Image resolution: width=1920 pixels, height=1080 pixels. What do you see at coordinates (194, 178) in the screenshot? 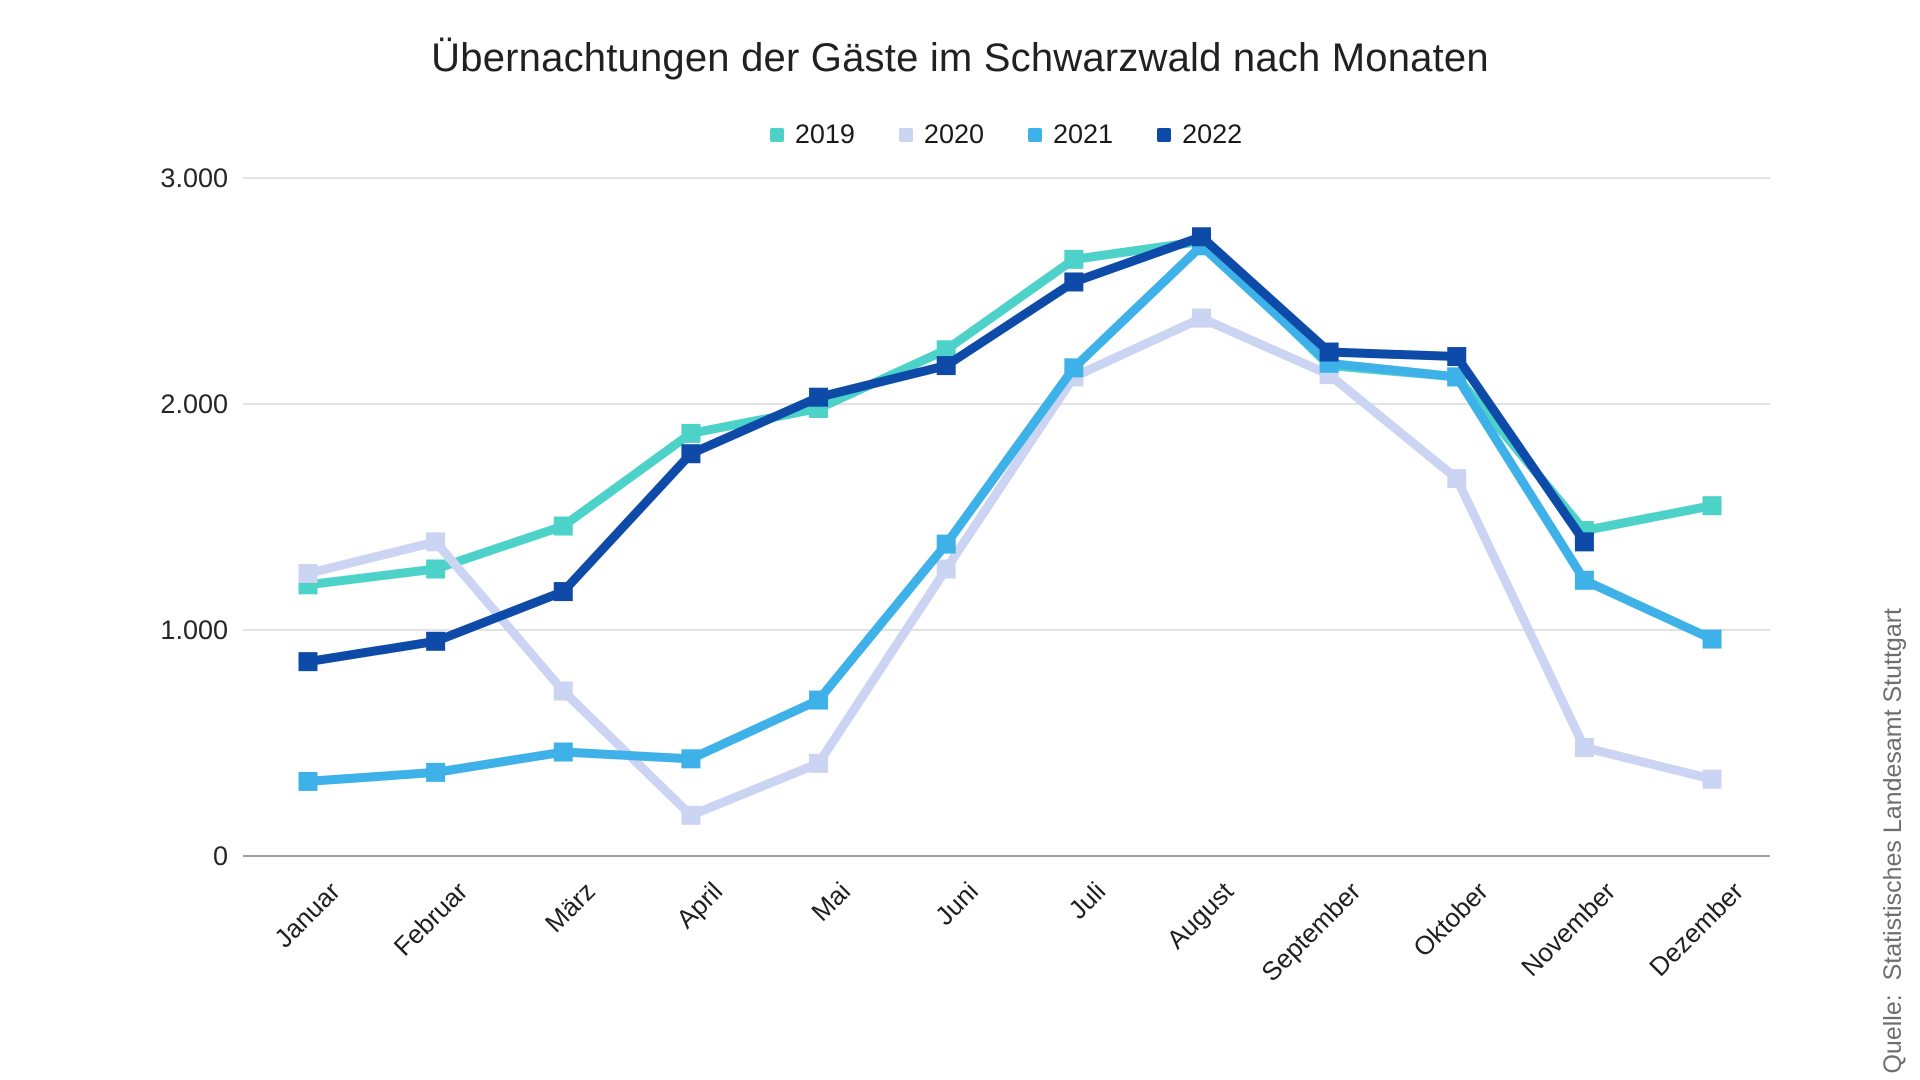
I see `y-axis-label: 3.000` at bounding box center [194, 178].